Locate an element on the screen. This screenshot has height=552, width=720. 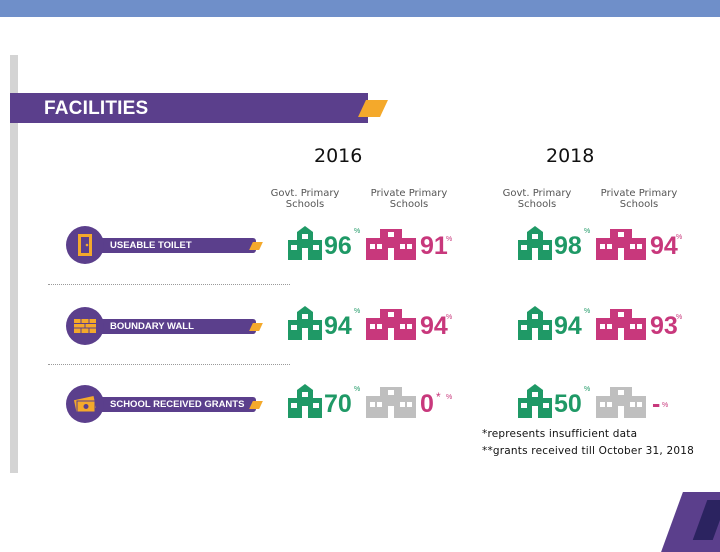
stat-govt-2016-wall: 94 % is located at coordinates (332, 326).